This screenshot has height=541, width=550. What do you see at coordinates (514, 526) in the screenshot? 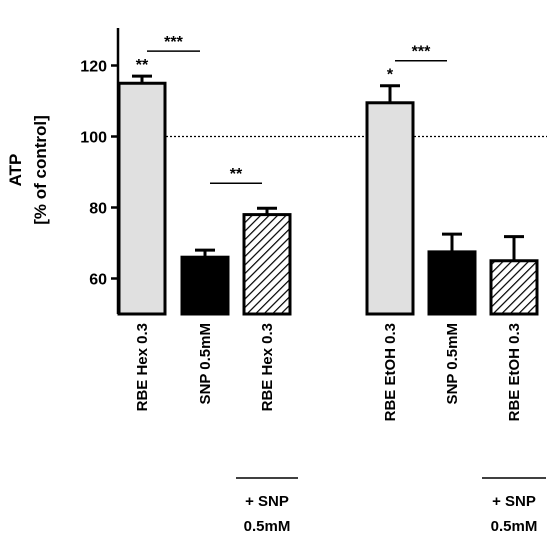
I see `group-label-2-line2: 0.5mM` at bounding box center [514, 526].